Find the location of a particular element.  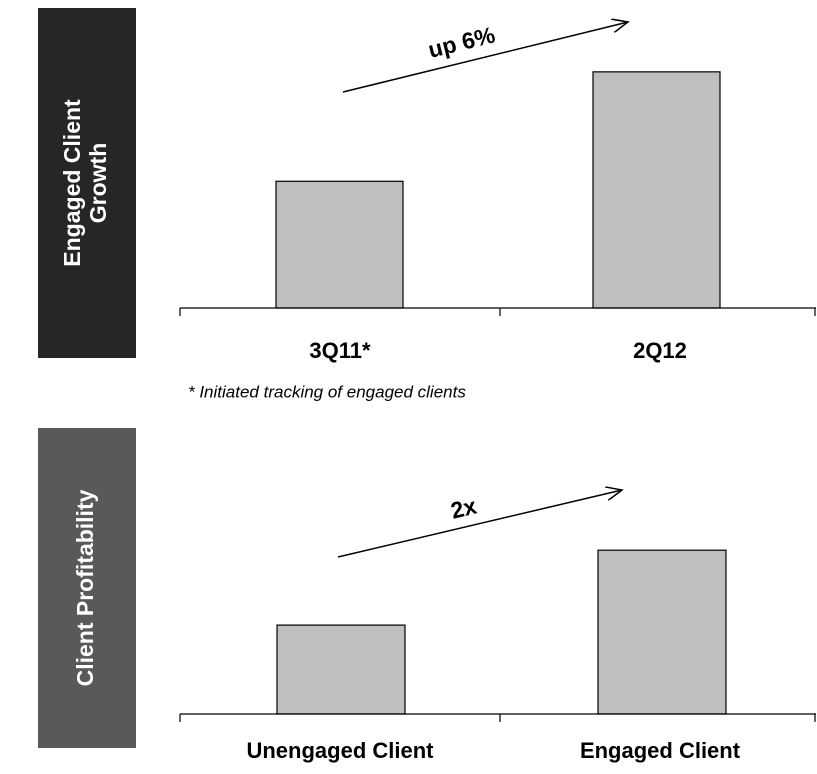

x-tick-label: Unengaged Client is located at coordinates (340, 750).